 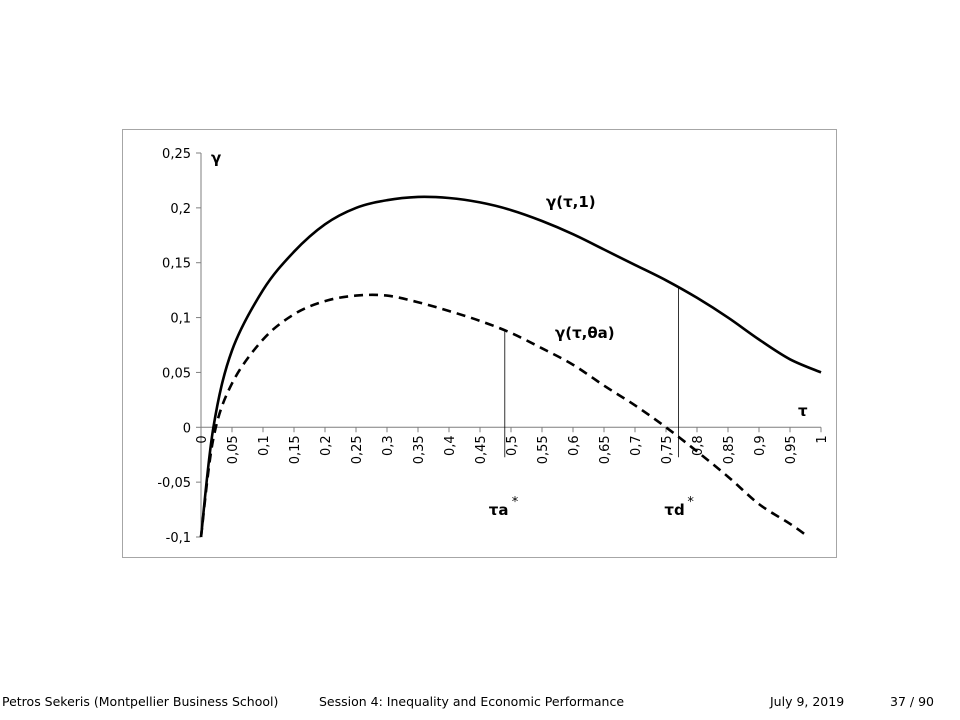 I want to click on x-tick-label: 0,95, so click(x=791, y=449).